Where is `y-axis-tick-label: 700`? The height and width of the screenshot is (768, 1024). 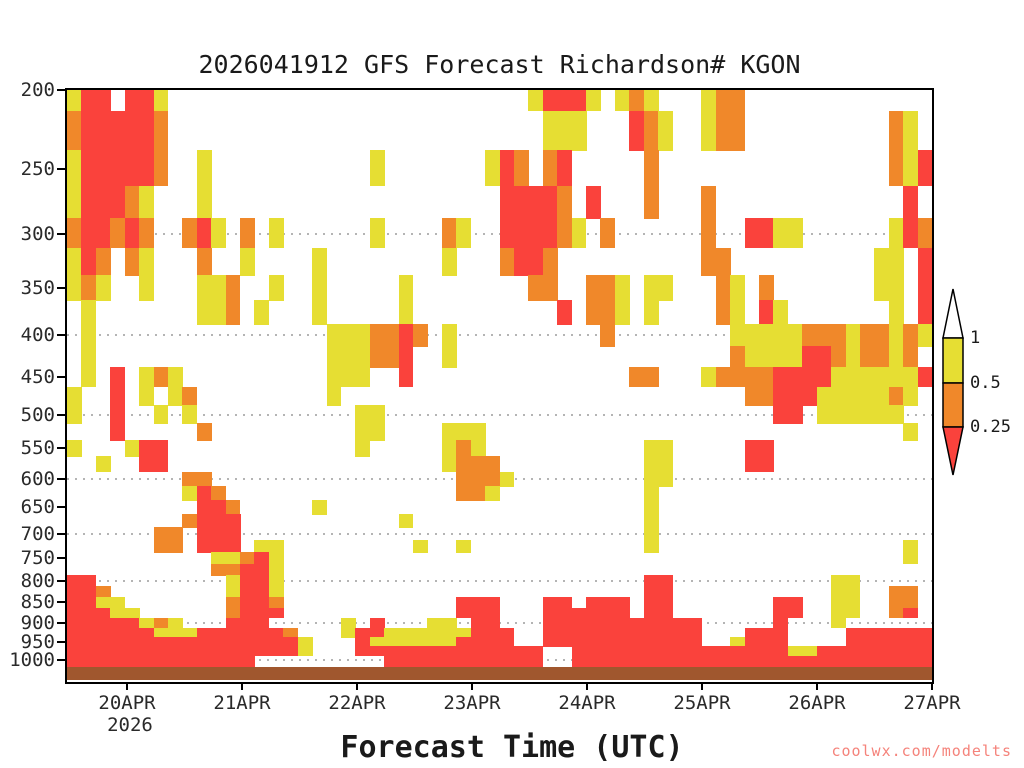 y-axis-tick-label: 700 is located at coordinates (37, 533).